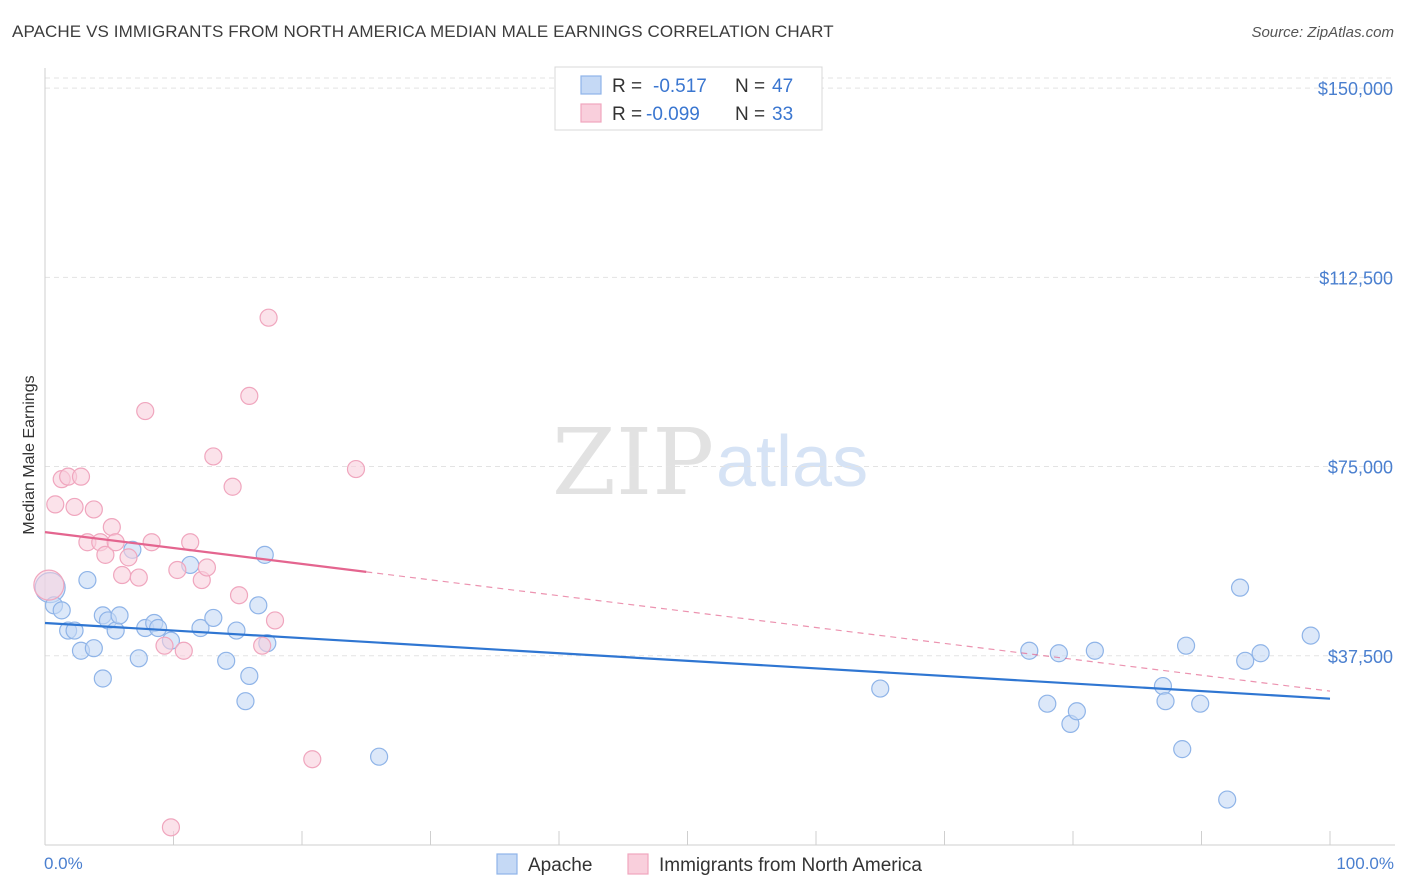 The height and width of the screenshot is (892, 1406). Describe the element at coordinates (750, 114) in the screenshot. I see `legend-n-label-immigrants: N =` at that location.